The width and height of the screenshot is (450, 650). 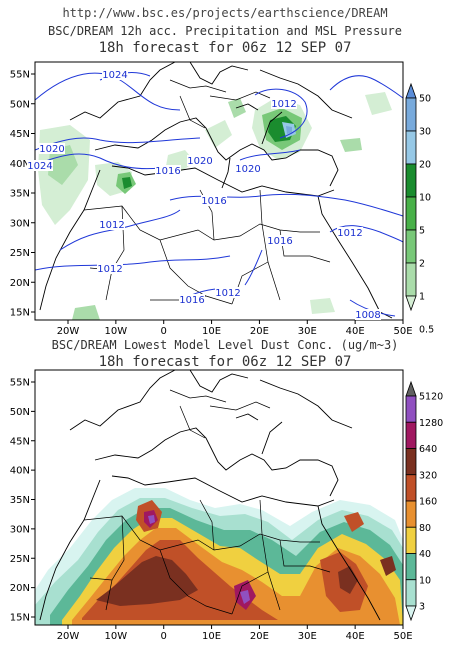 I want to click on lon-tick-label: 30E, so click(x=307, y=331).